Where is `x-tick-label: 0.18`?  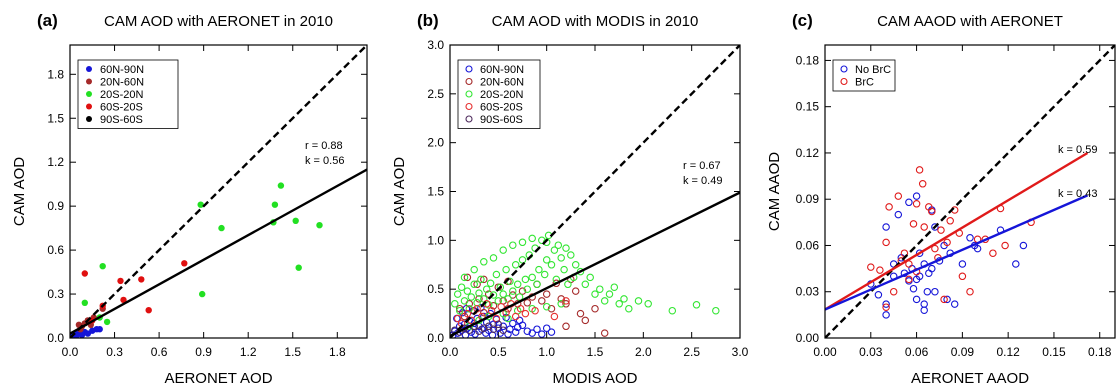 x-tick-label: 0.18 is located at coordinates (1100, 352).